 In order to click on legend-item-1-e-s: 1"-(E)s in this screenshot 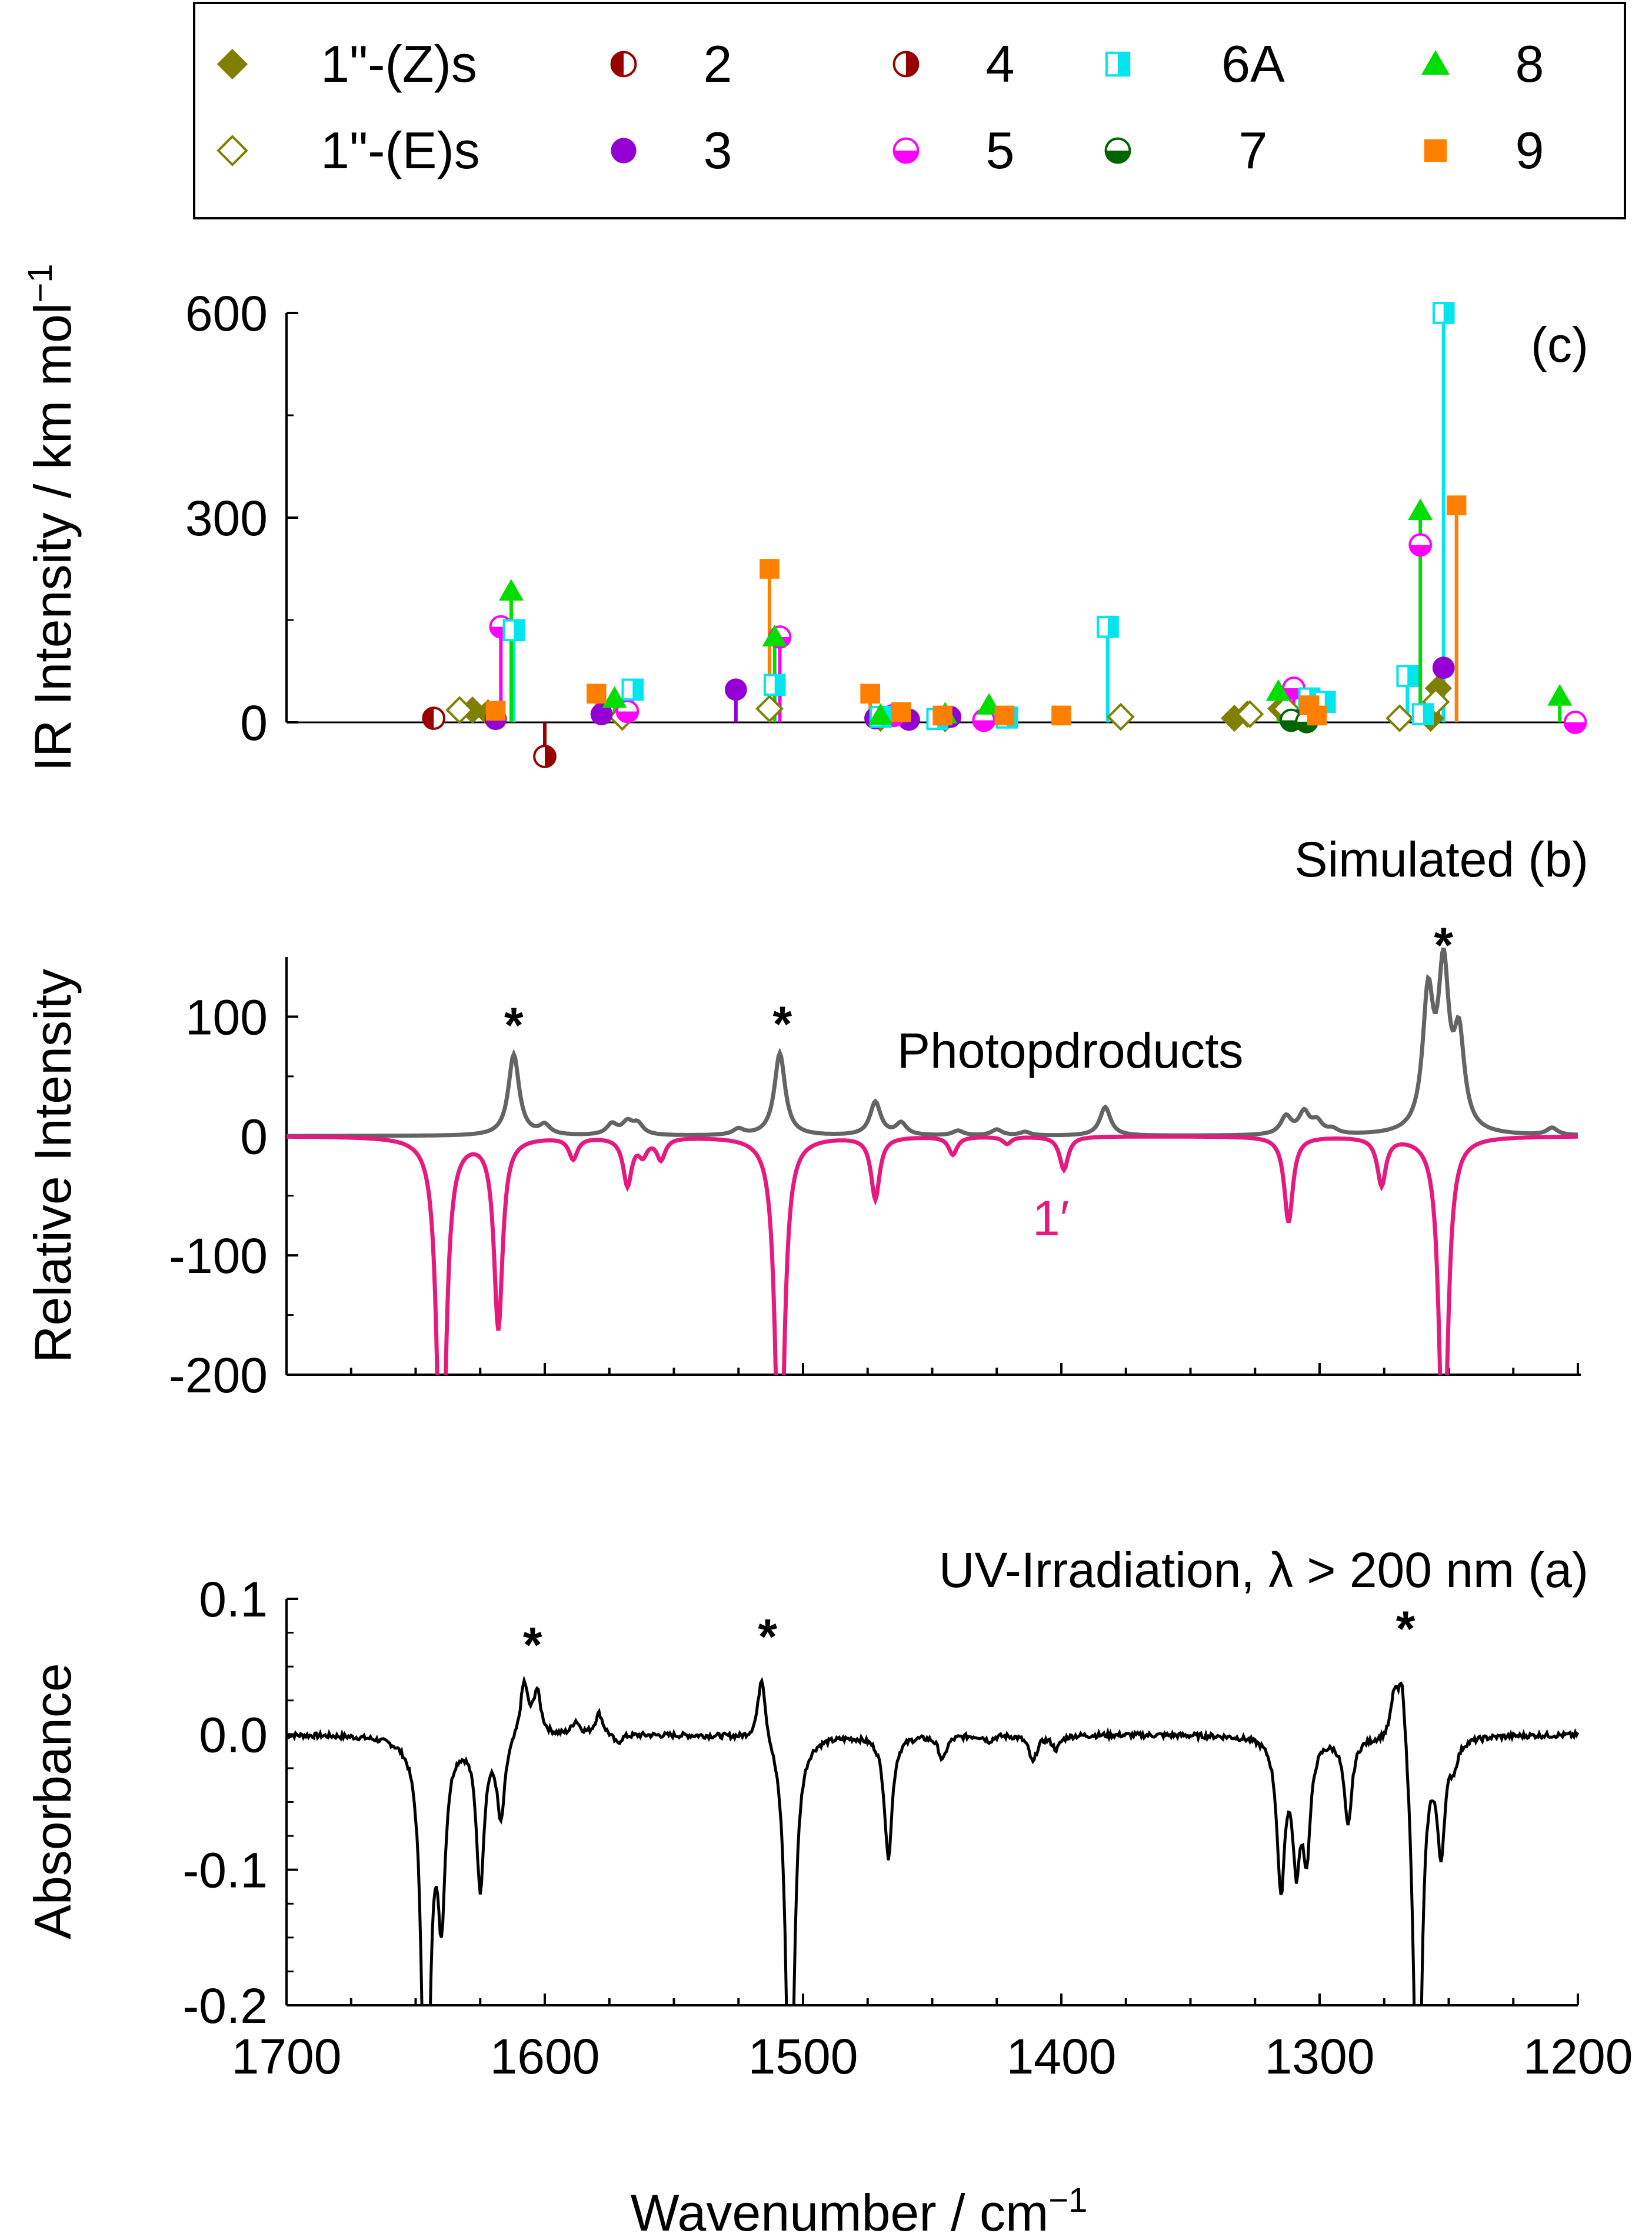, I will do `click(348, 150)`.